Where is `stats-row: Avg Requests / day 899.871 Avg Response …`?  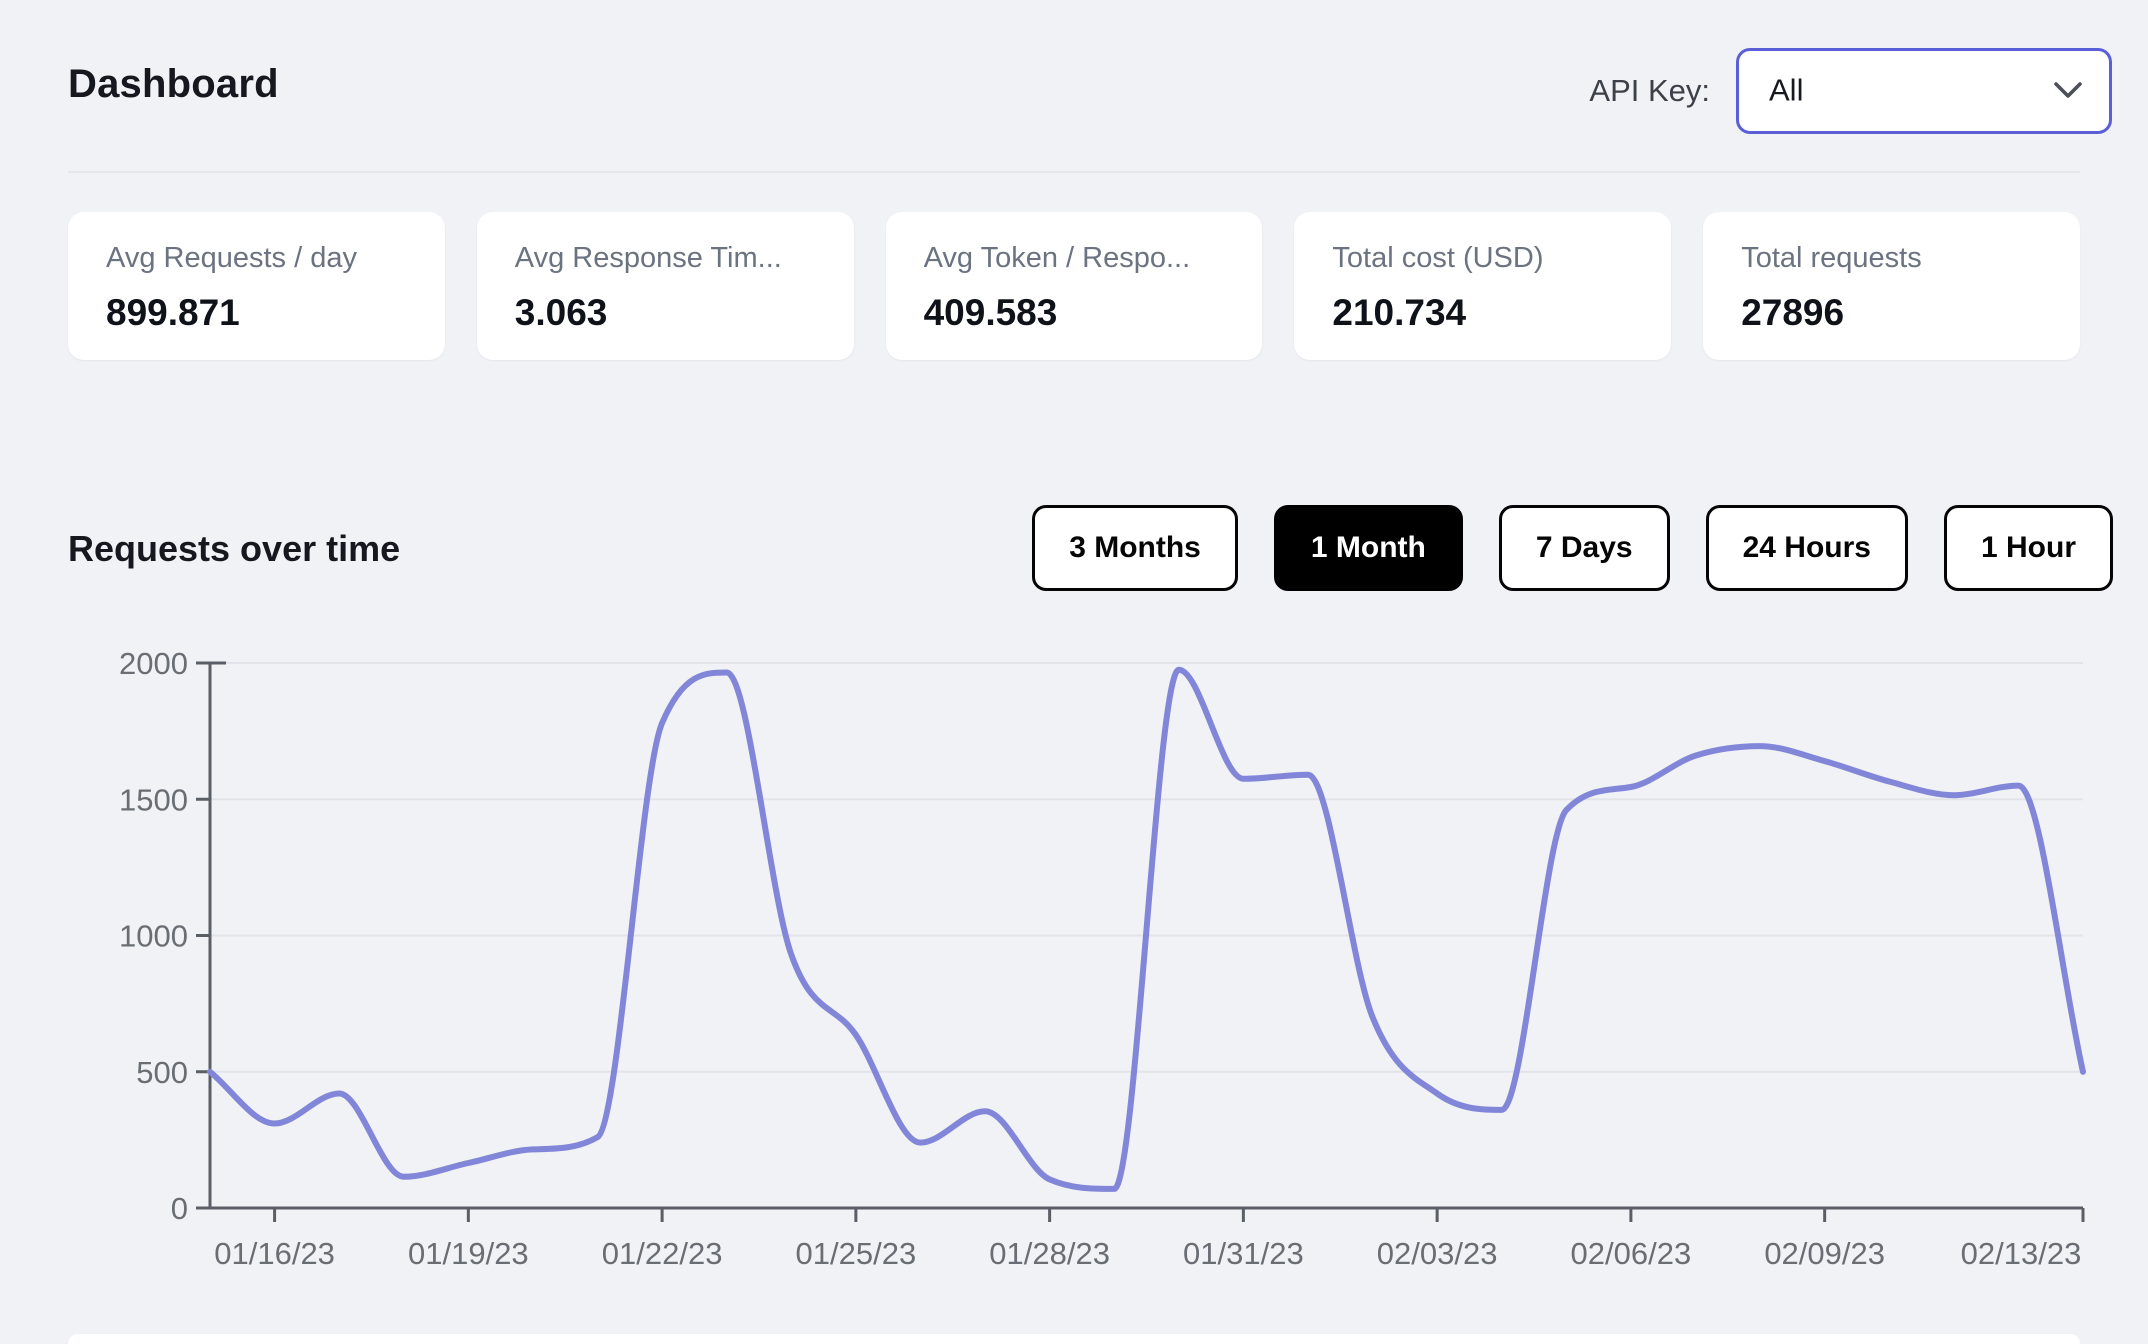 stats-row: Avg Requests / day 899.871 Avg Response … is located at coordinates (1074, 286).